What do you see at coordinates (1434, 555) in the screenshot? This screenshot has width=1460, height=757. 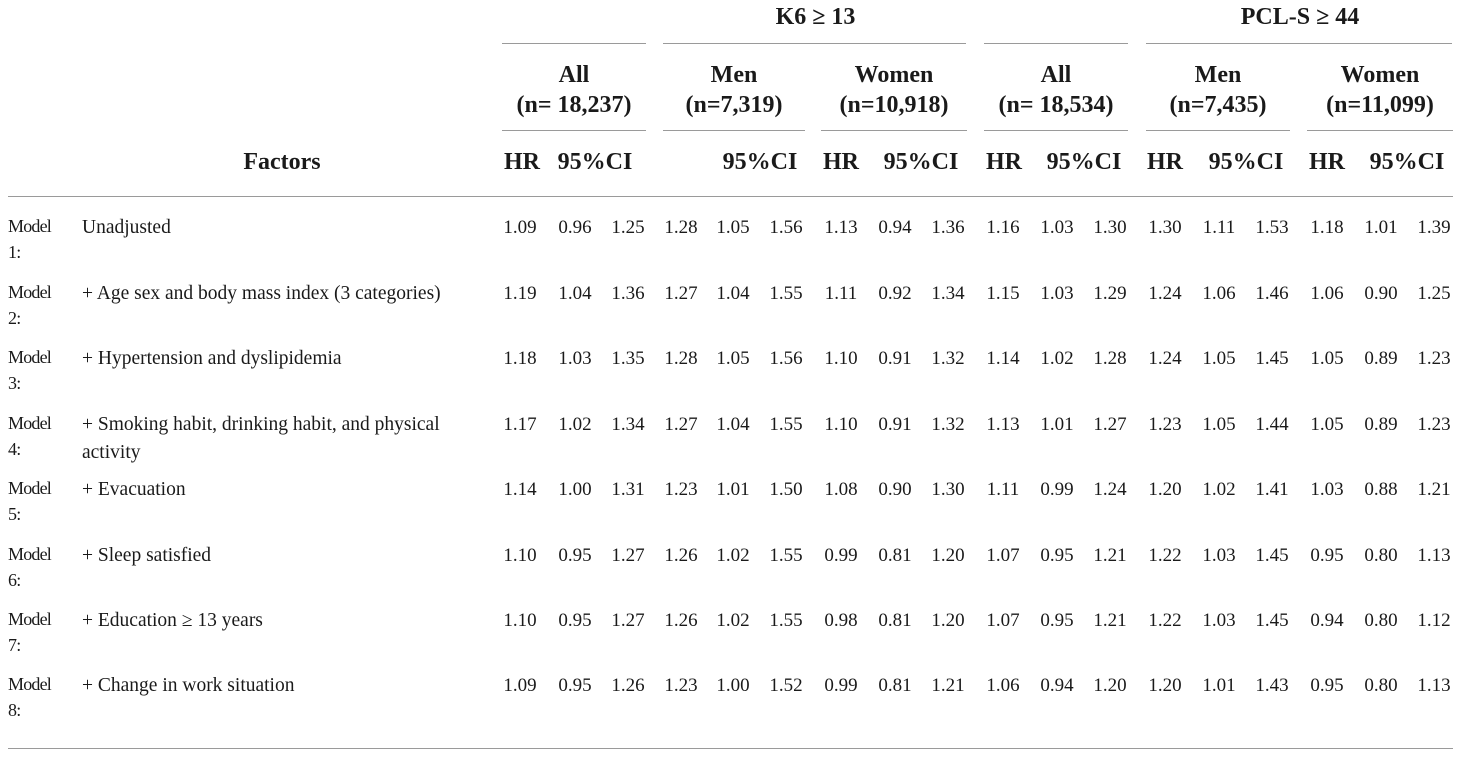 I see `value-cell: 1.13` at bounding box center [1434, 555].